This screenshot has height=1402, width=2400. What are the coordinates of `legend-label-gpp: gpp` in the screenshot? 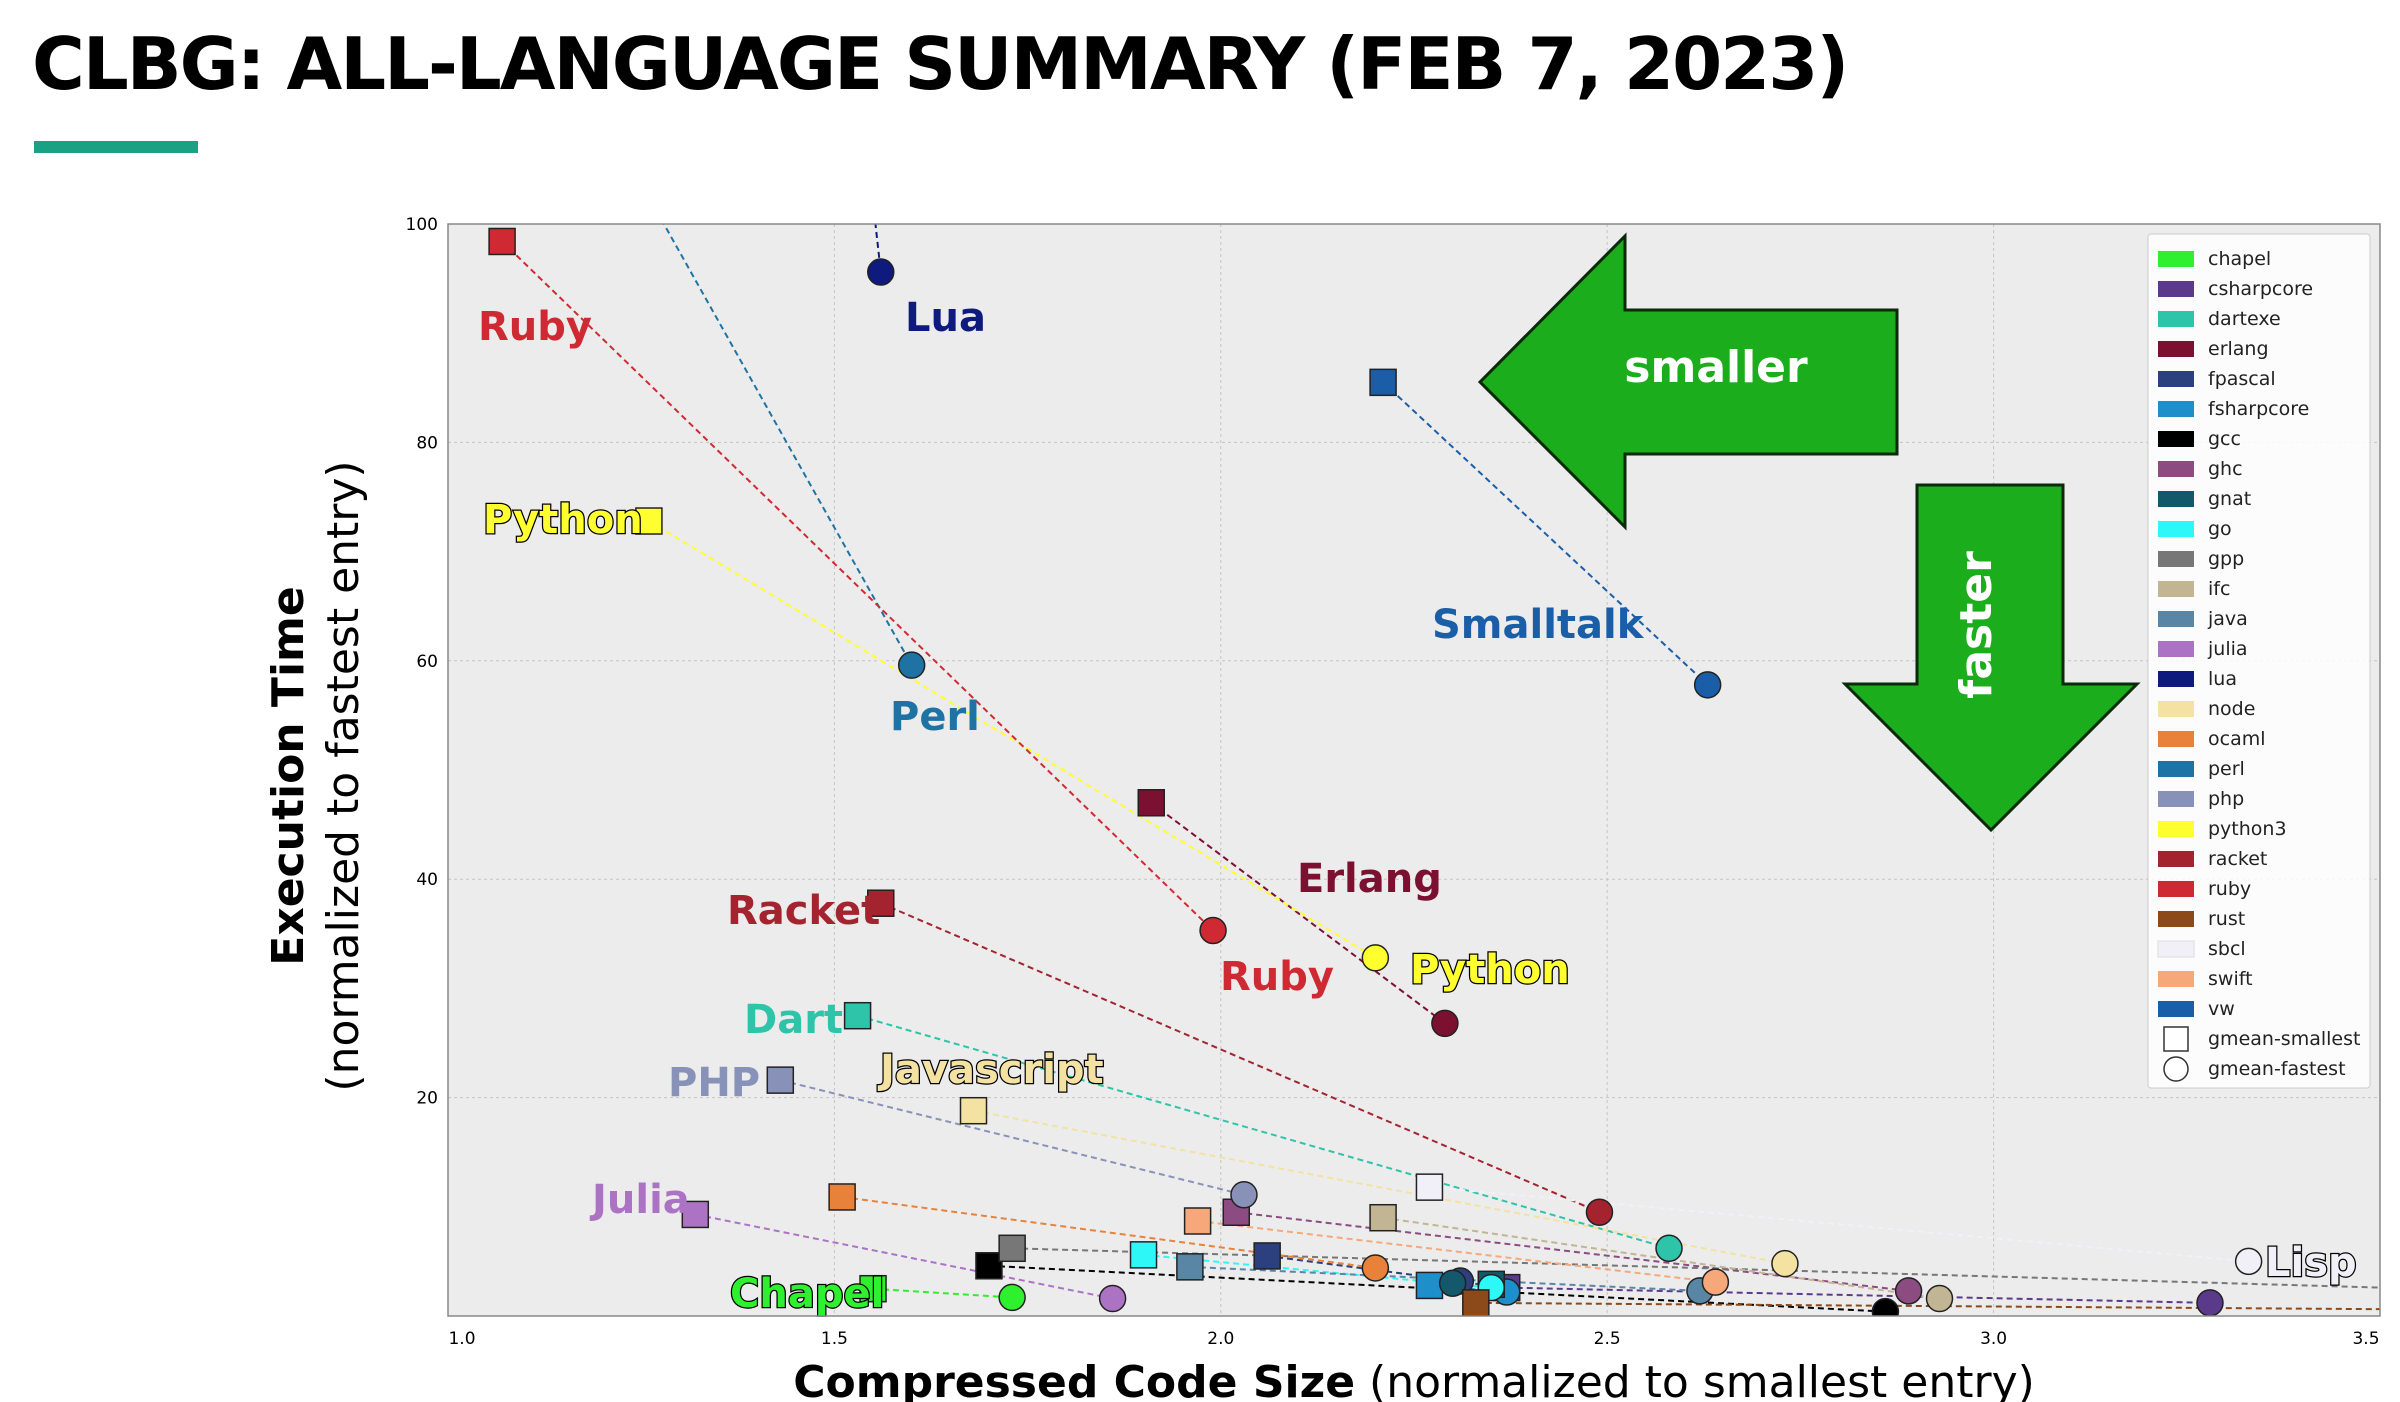 It's located at (2226, 559).